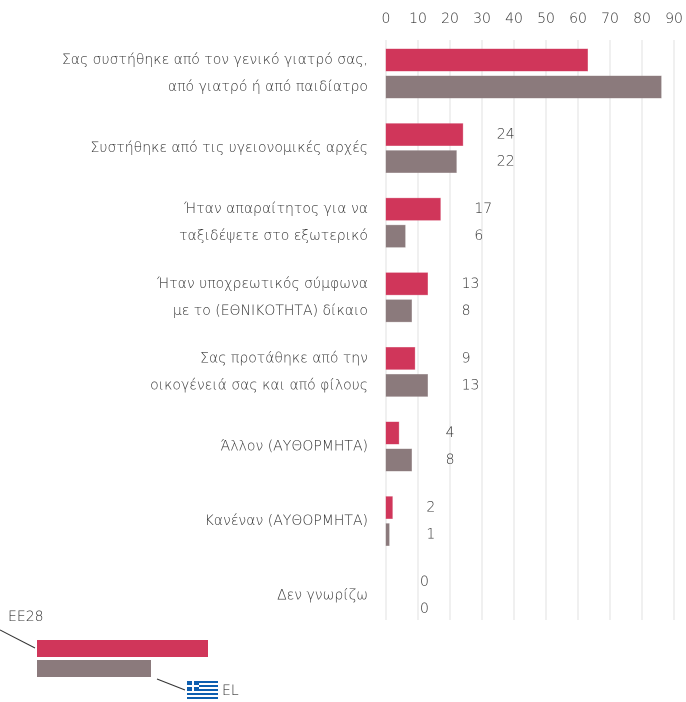 The width and height of the screenshot is (686, 702). What do you see at coordinates (275, 209) in the screenshot?
I see `category-label: Ήταν απαραίτητος για να` at bounding box center [275, 209].